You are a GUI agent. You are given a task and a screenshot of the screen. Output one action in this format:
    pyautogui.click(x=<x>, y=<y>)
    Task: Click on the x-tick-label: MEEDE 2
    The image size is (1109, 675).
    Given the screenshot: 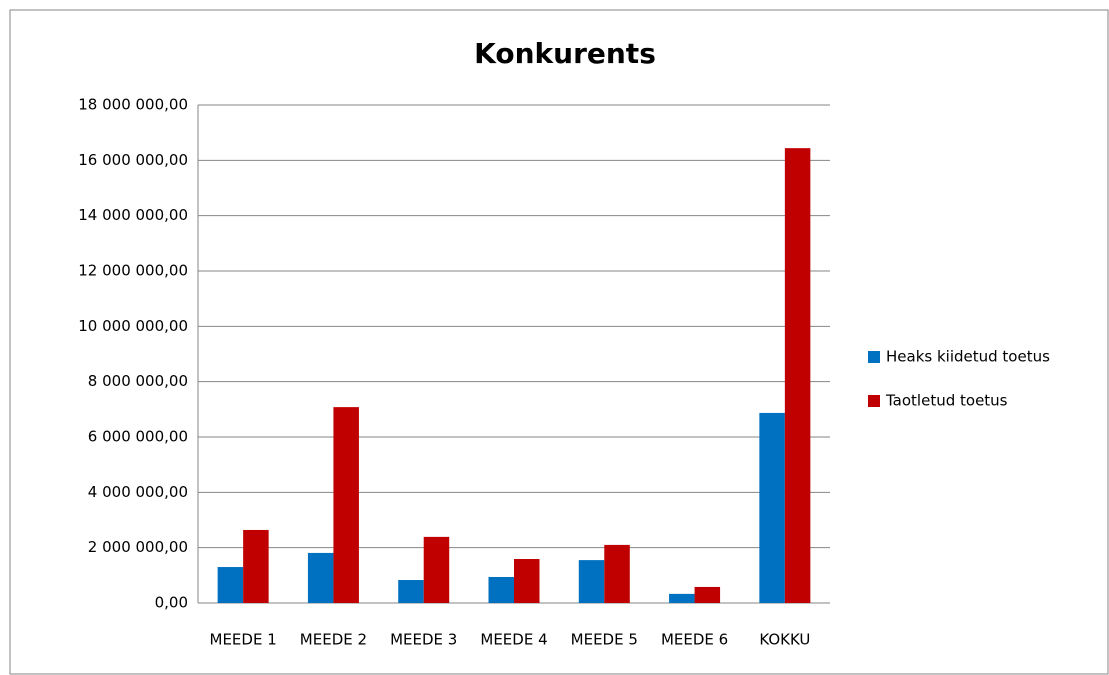 What is the action you would take?
    pyautogui.click(x=333, y=640)
    